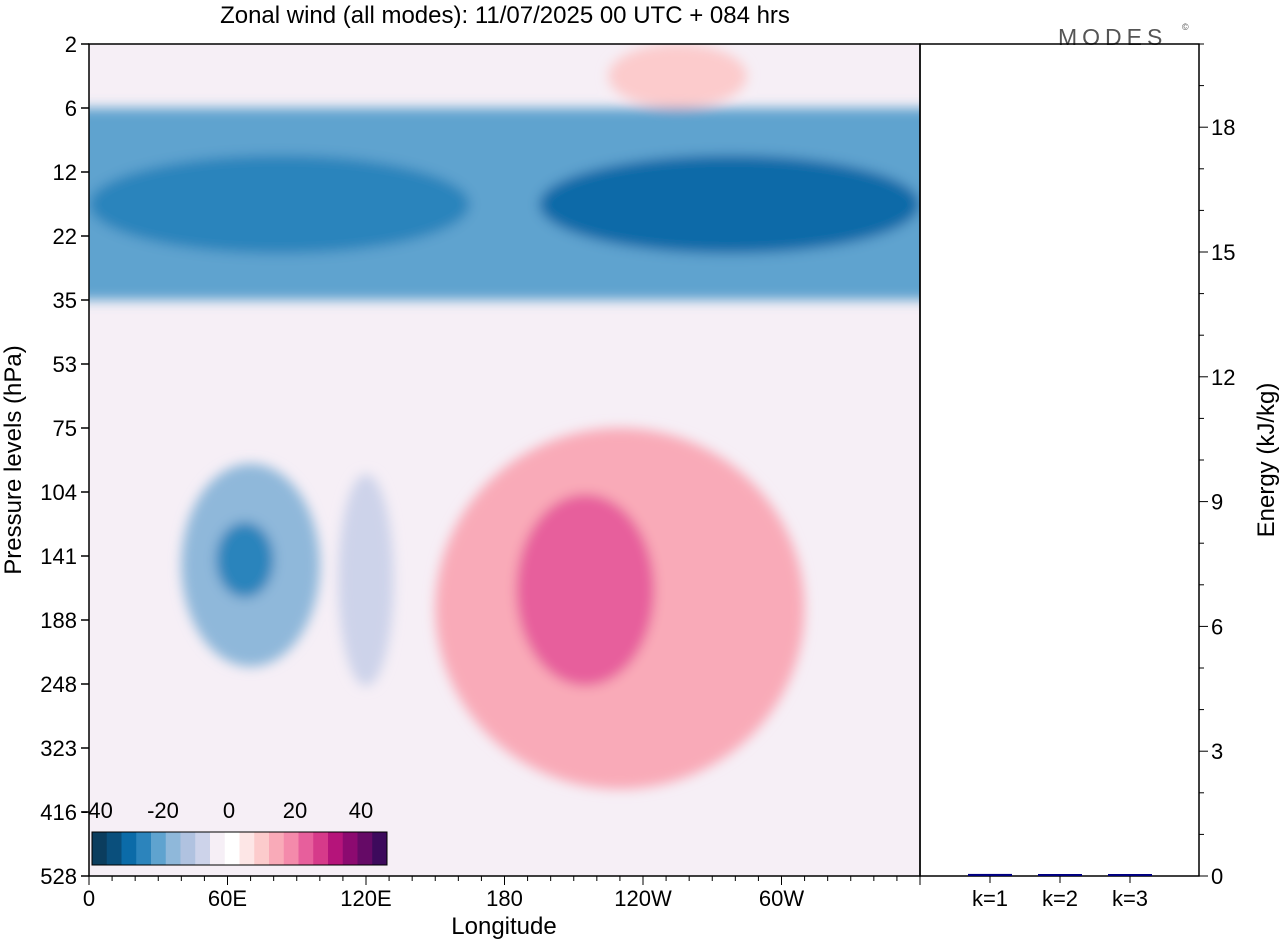 The image size is (1280, 942). What do you see at coordinates (1130, 898) in the screenshot?
I see `wavenumber-tick-label: k=3` at bounding box center [1130, 898].